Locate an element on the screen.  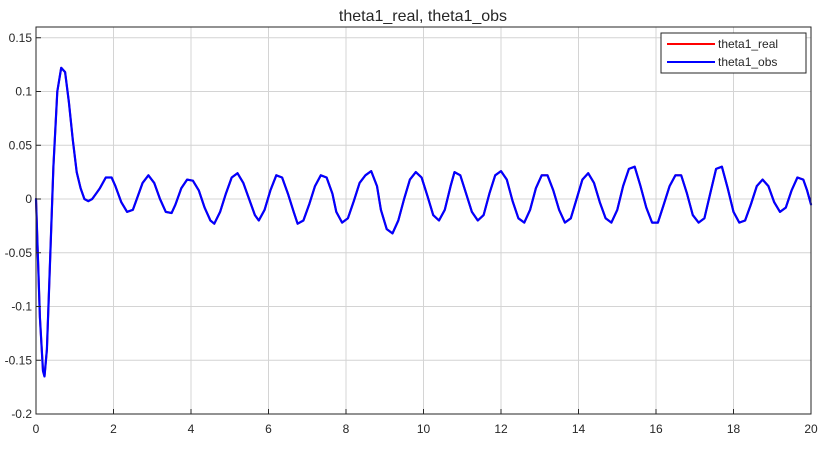
y-tick-label: -0.05 is located at coordinates (19, 253).